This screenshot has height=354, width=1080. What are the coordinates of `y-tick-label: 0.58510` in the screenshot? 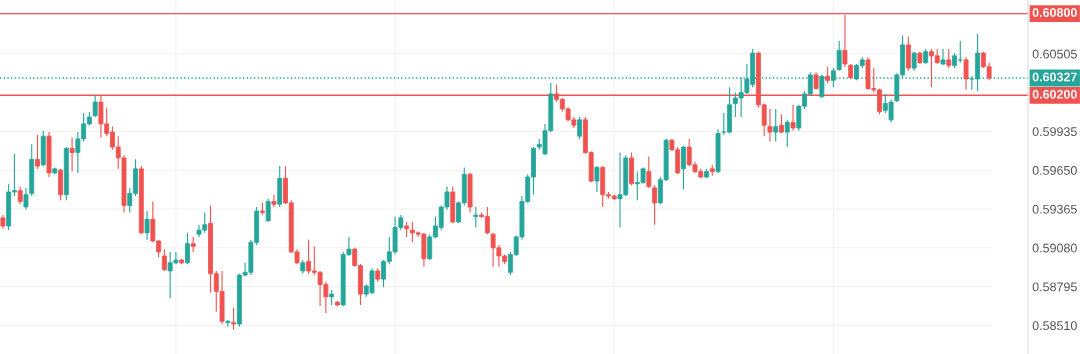 It's located at (1054, 326).